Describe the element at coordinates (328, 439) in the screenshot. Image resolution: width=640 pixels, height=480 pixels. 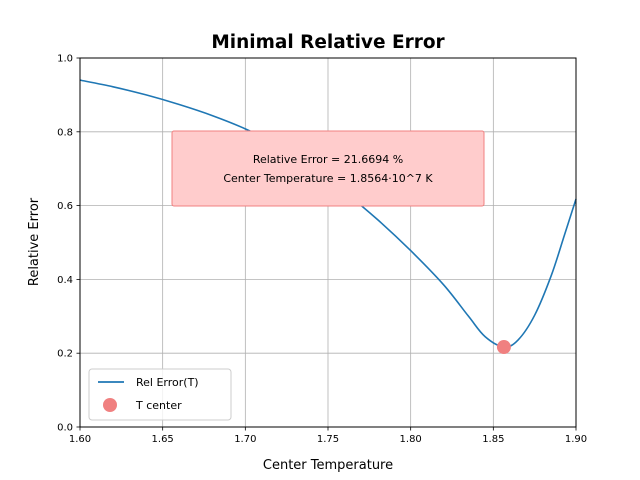
I see `x-tick-label: 1.75` at that location.